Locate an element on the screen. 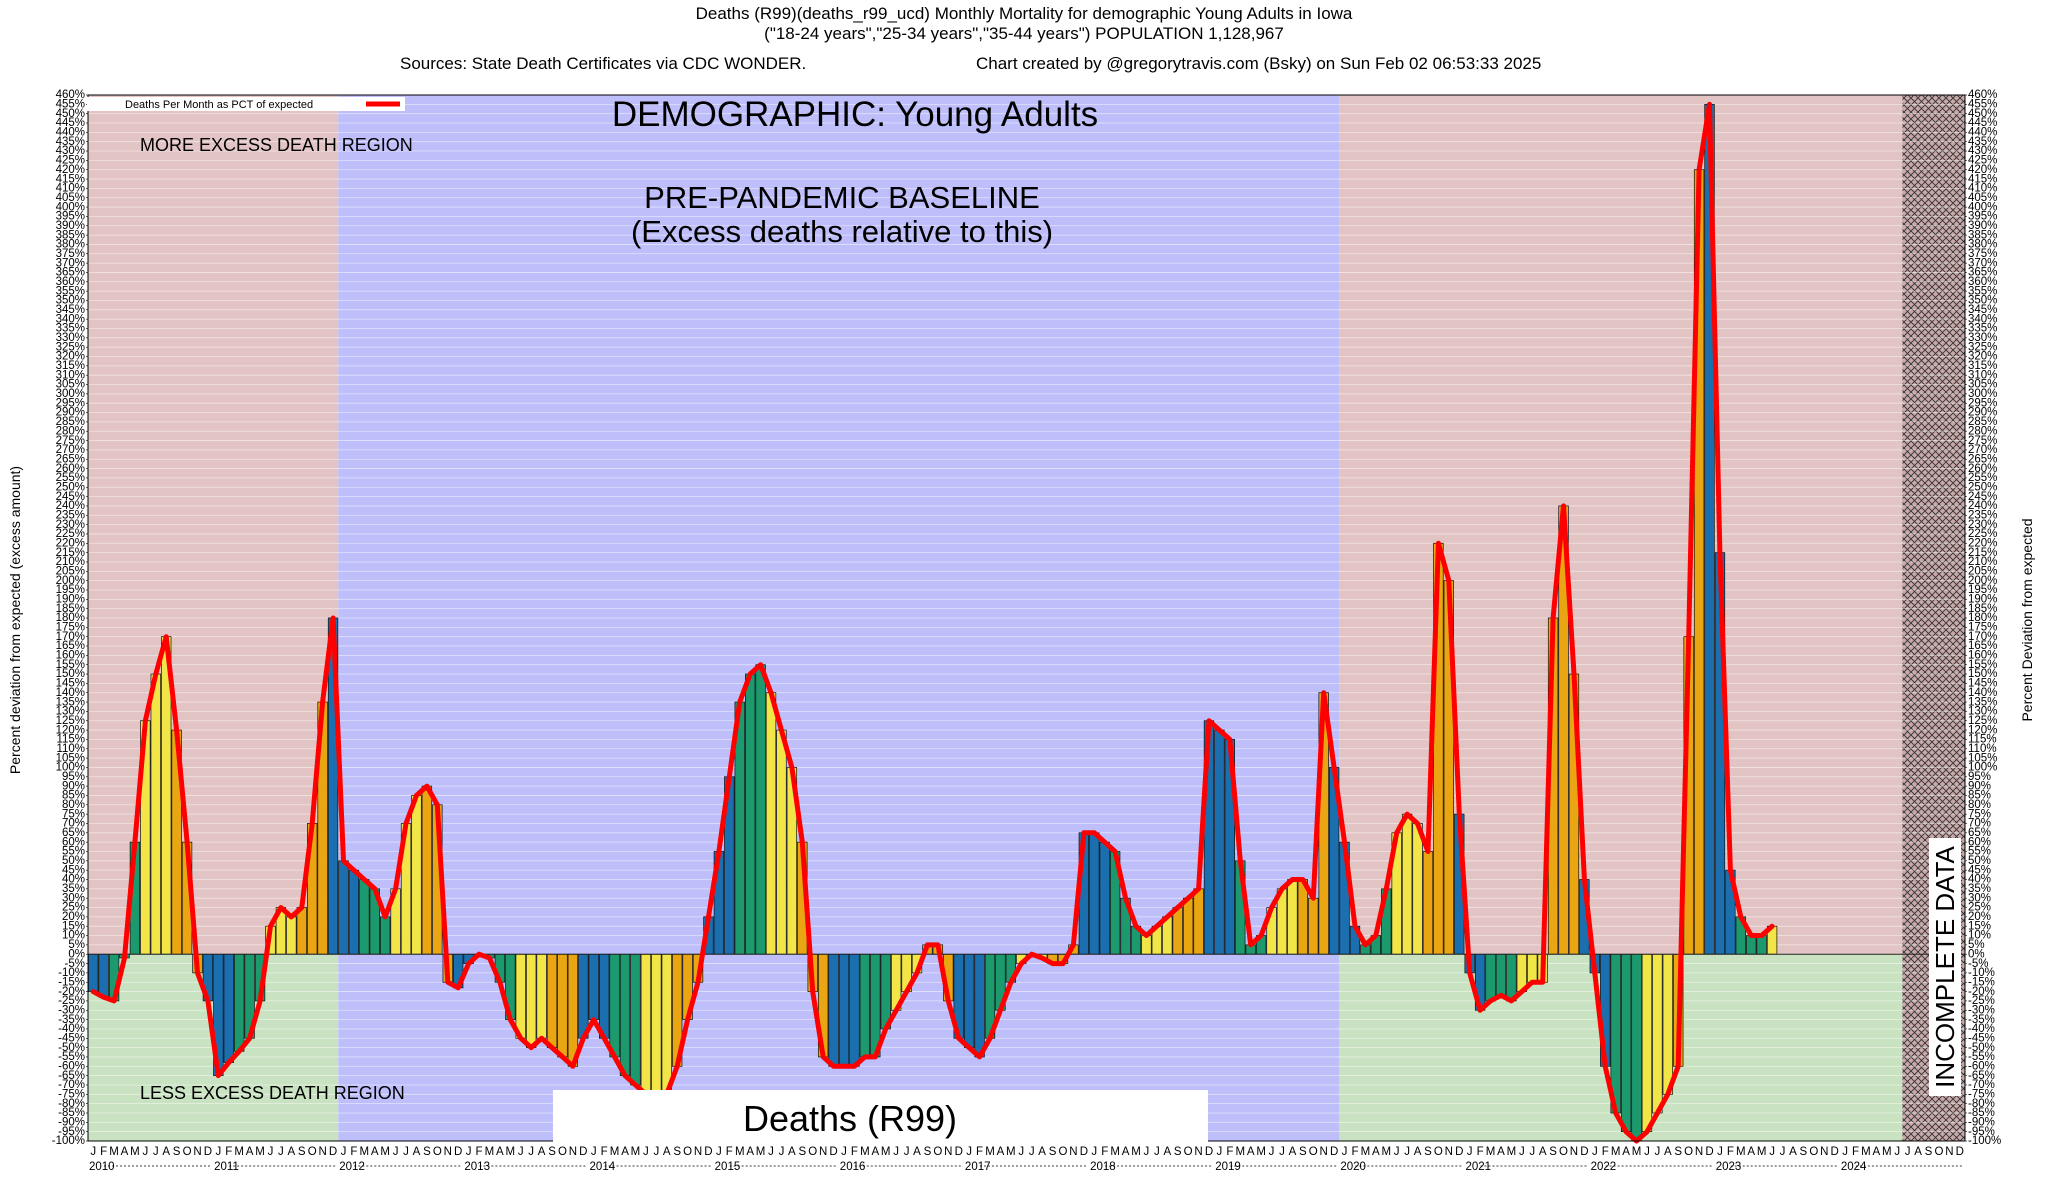  y-tick-label-right: -10% is located at coordinates (1981, 973).